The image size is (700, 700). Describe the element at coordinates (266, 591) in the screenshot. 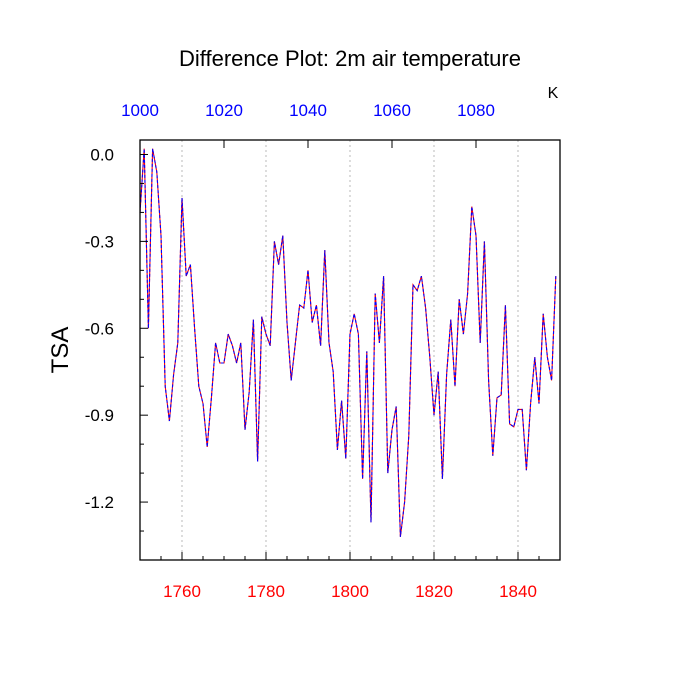

I see `x-tick-label: 1780` at that location.